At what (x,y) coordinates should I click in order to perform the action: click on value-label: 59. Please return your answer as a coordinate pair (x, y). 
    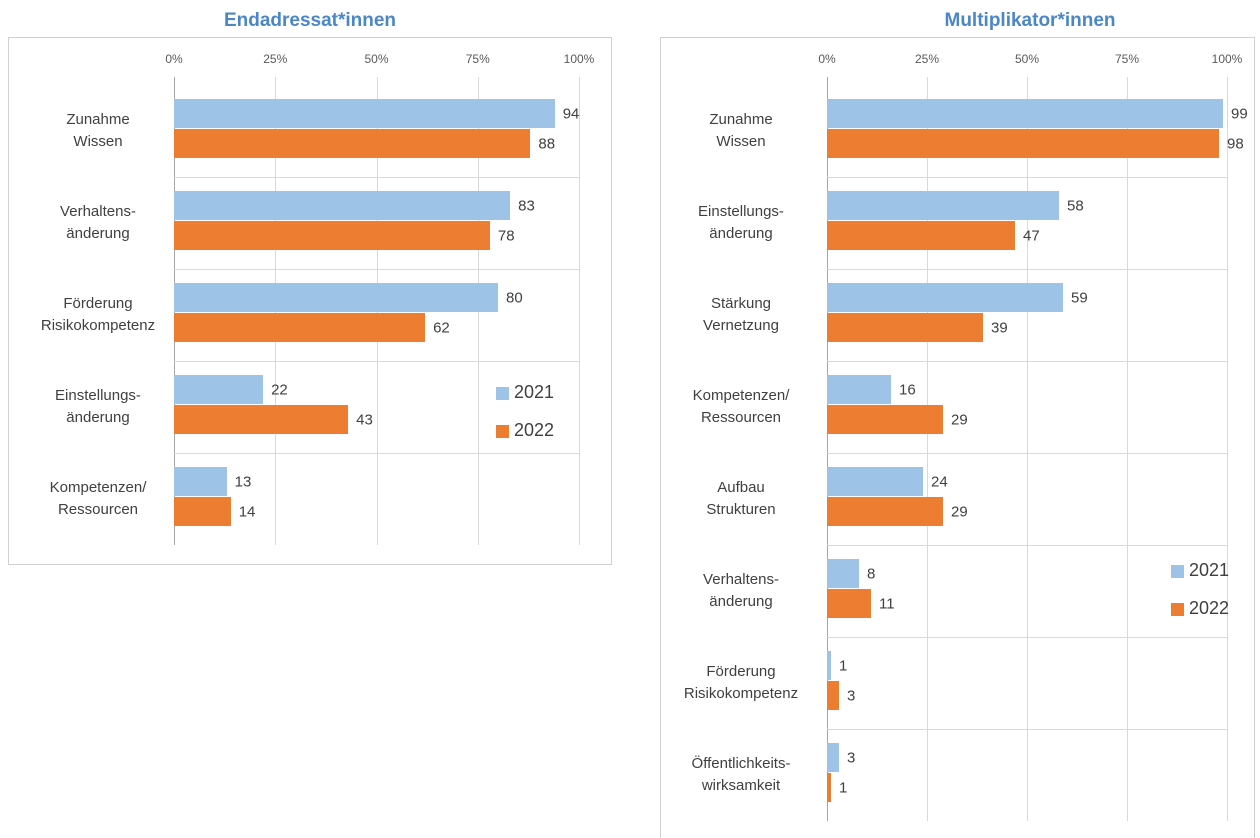
    Looking at the image, I should click on (1079, 297).